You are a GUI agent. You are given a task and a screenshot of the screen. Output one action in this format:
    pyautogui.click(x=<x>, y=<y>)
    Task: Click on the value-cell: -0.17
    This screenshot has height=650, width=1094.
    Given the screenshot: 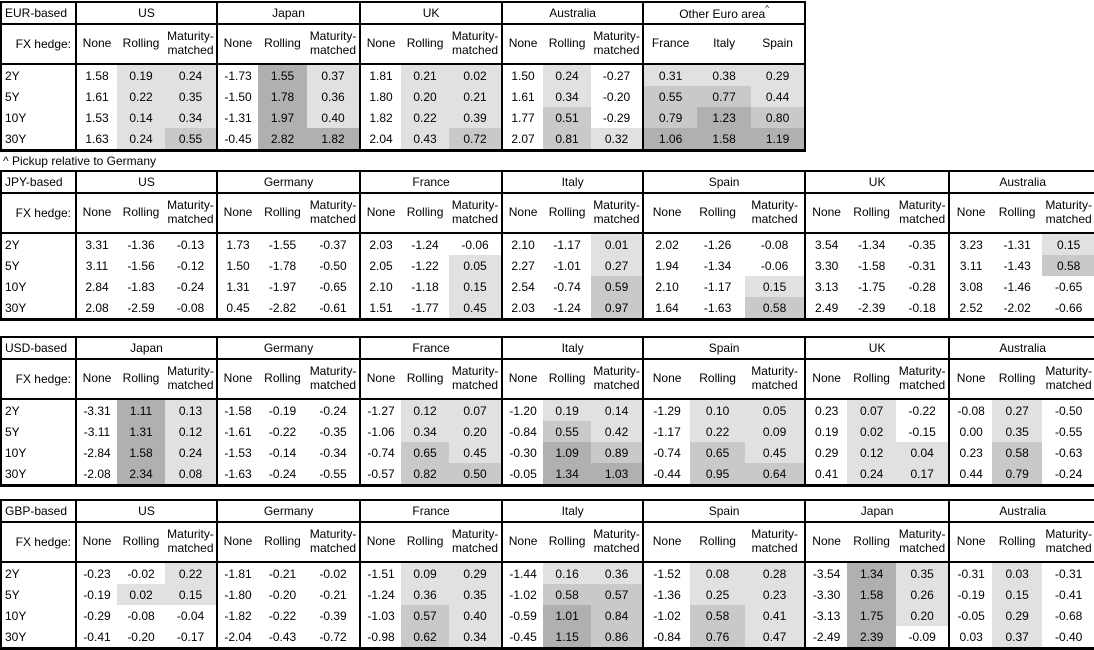 What is the action you would take?
    pyautogui.click(x=191, y=637)
    